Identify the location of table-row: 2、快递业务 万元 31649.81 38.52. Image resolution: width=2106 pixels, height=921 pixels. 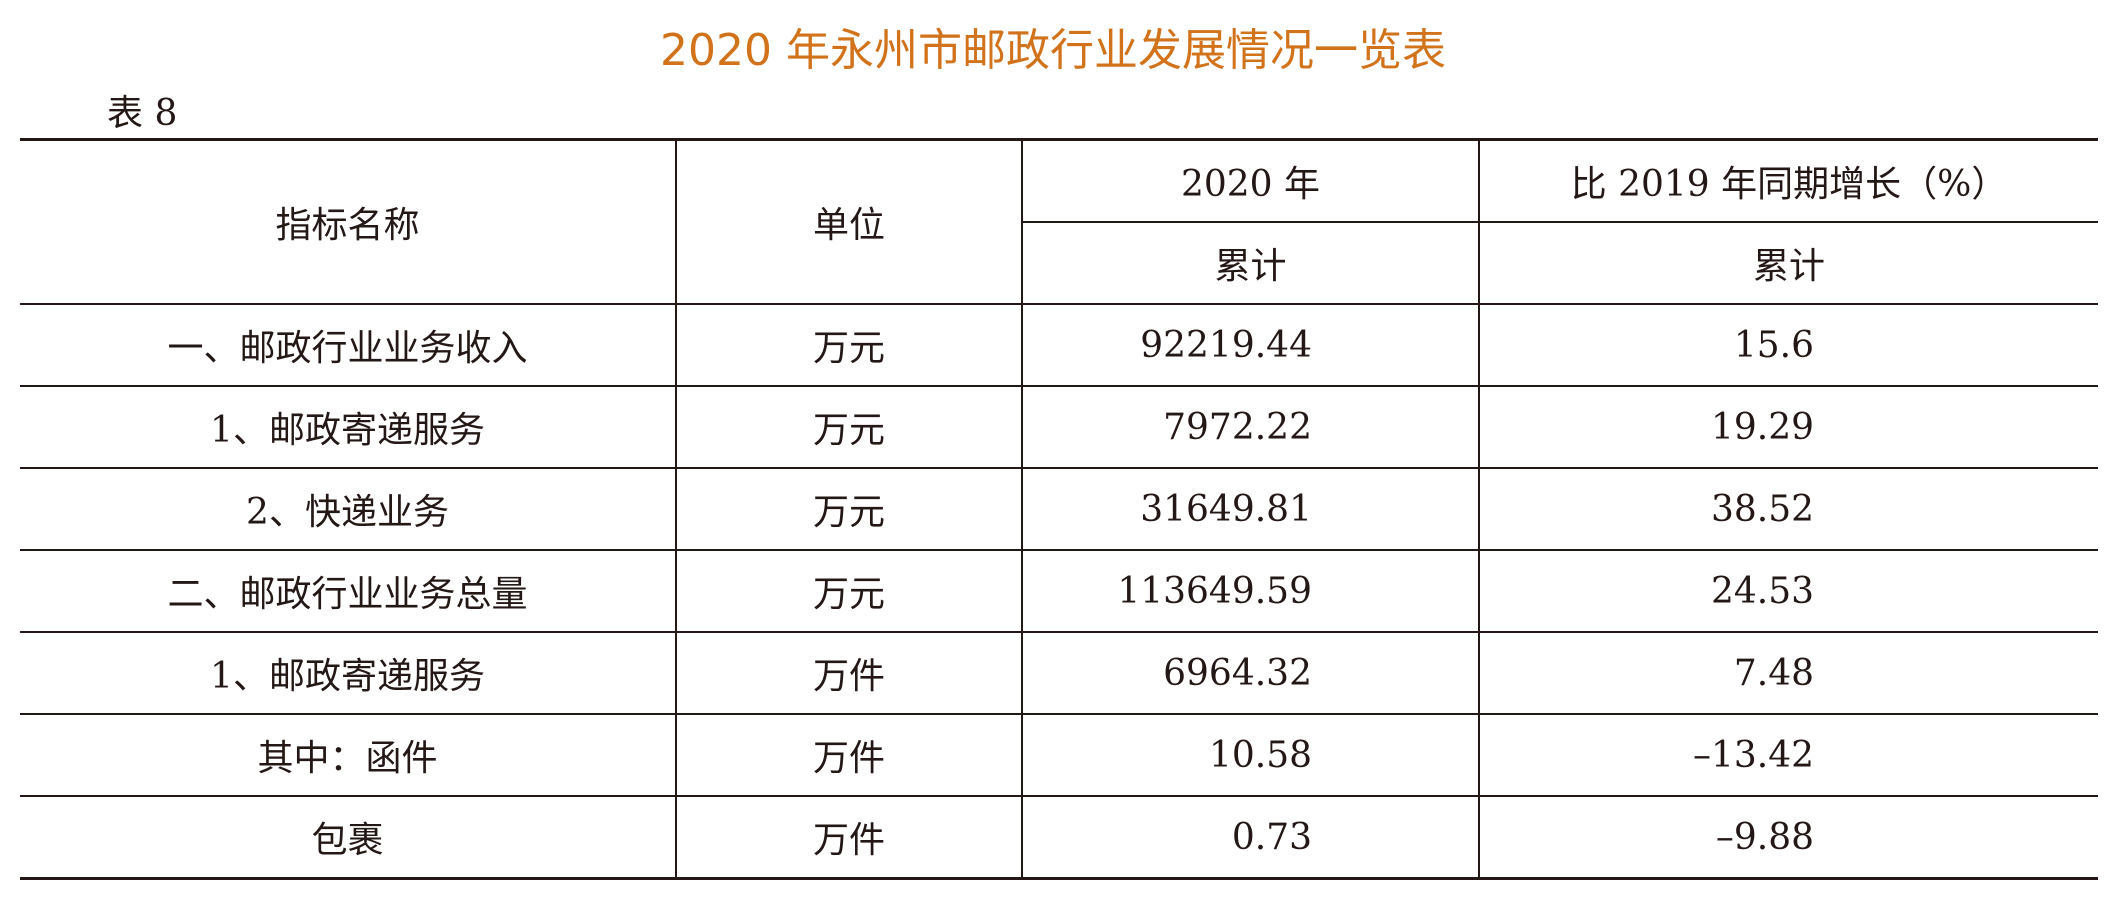
(1059, 509).